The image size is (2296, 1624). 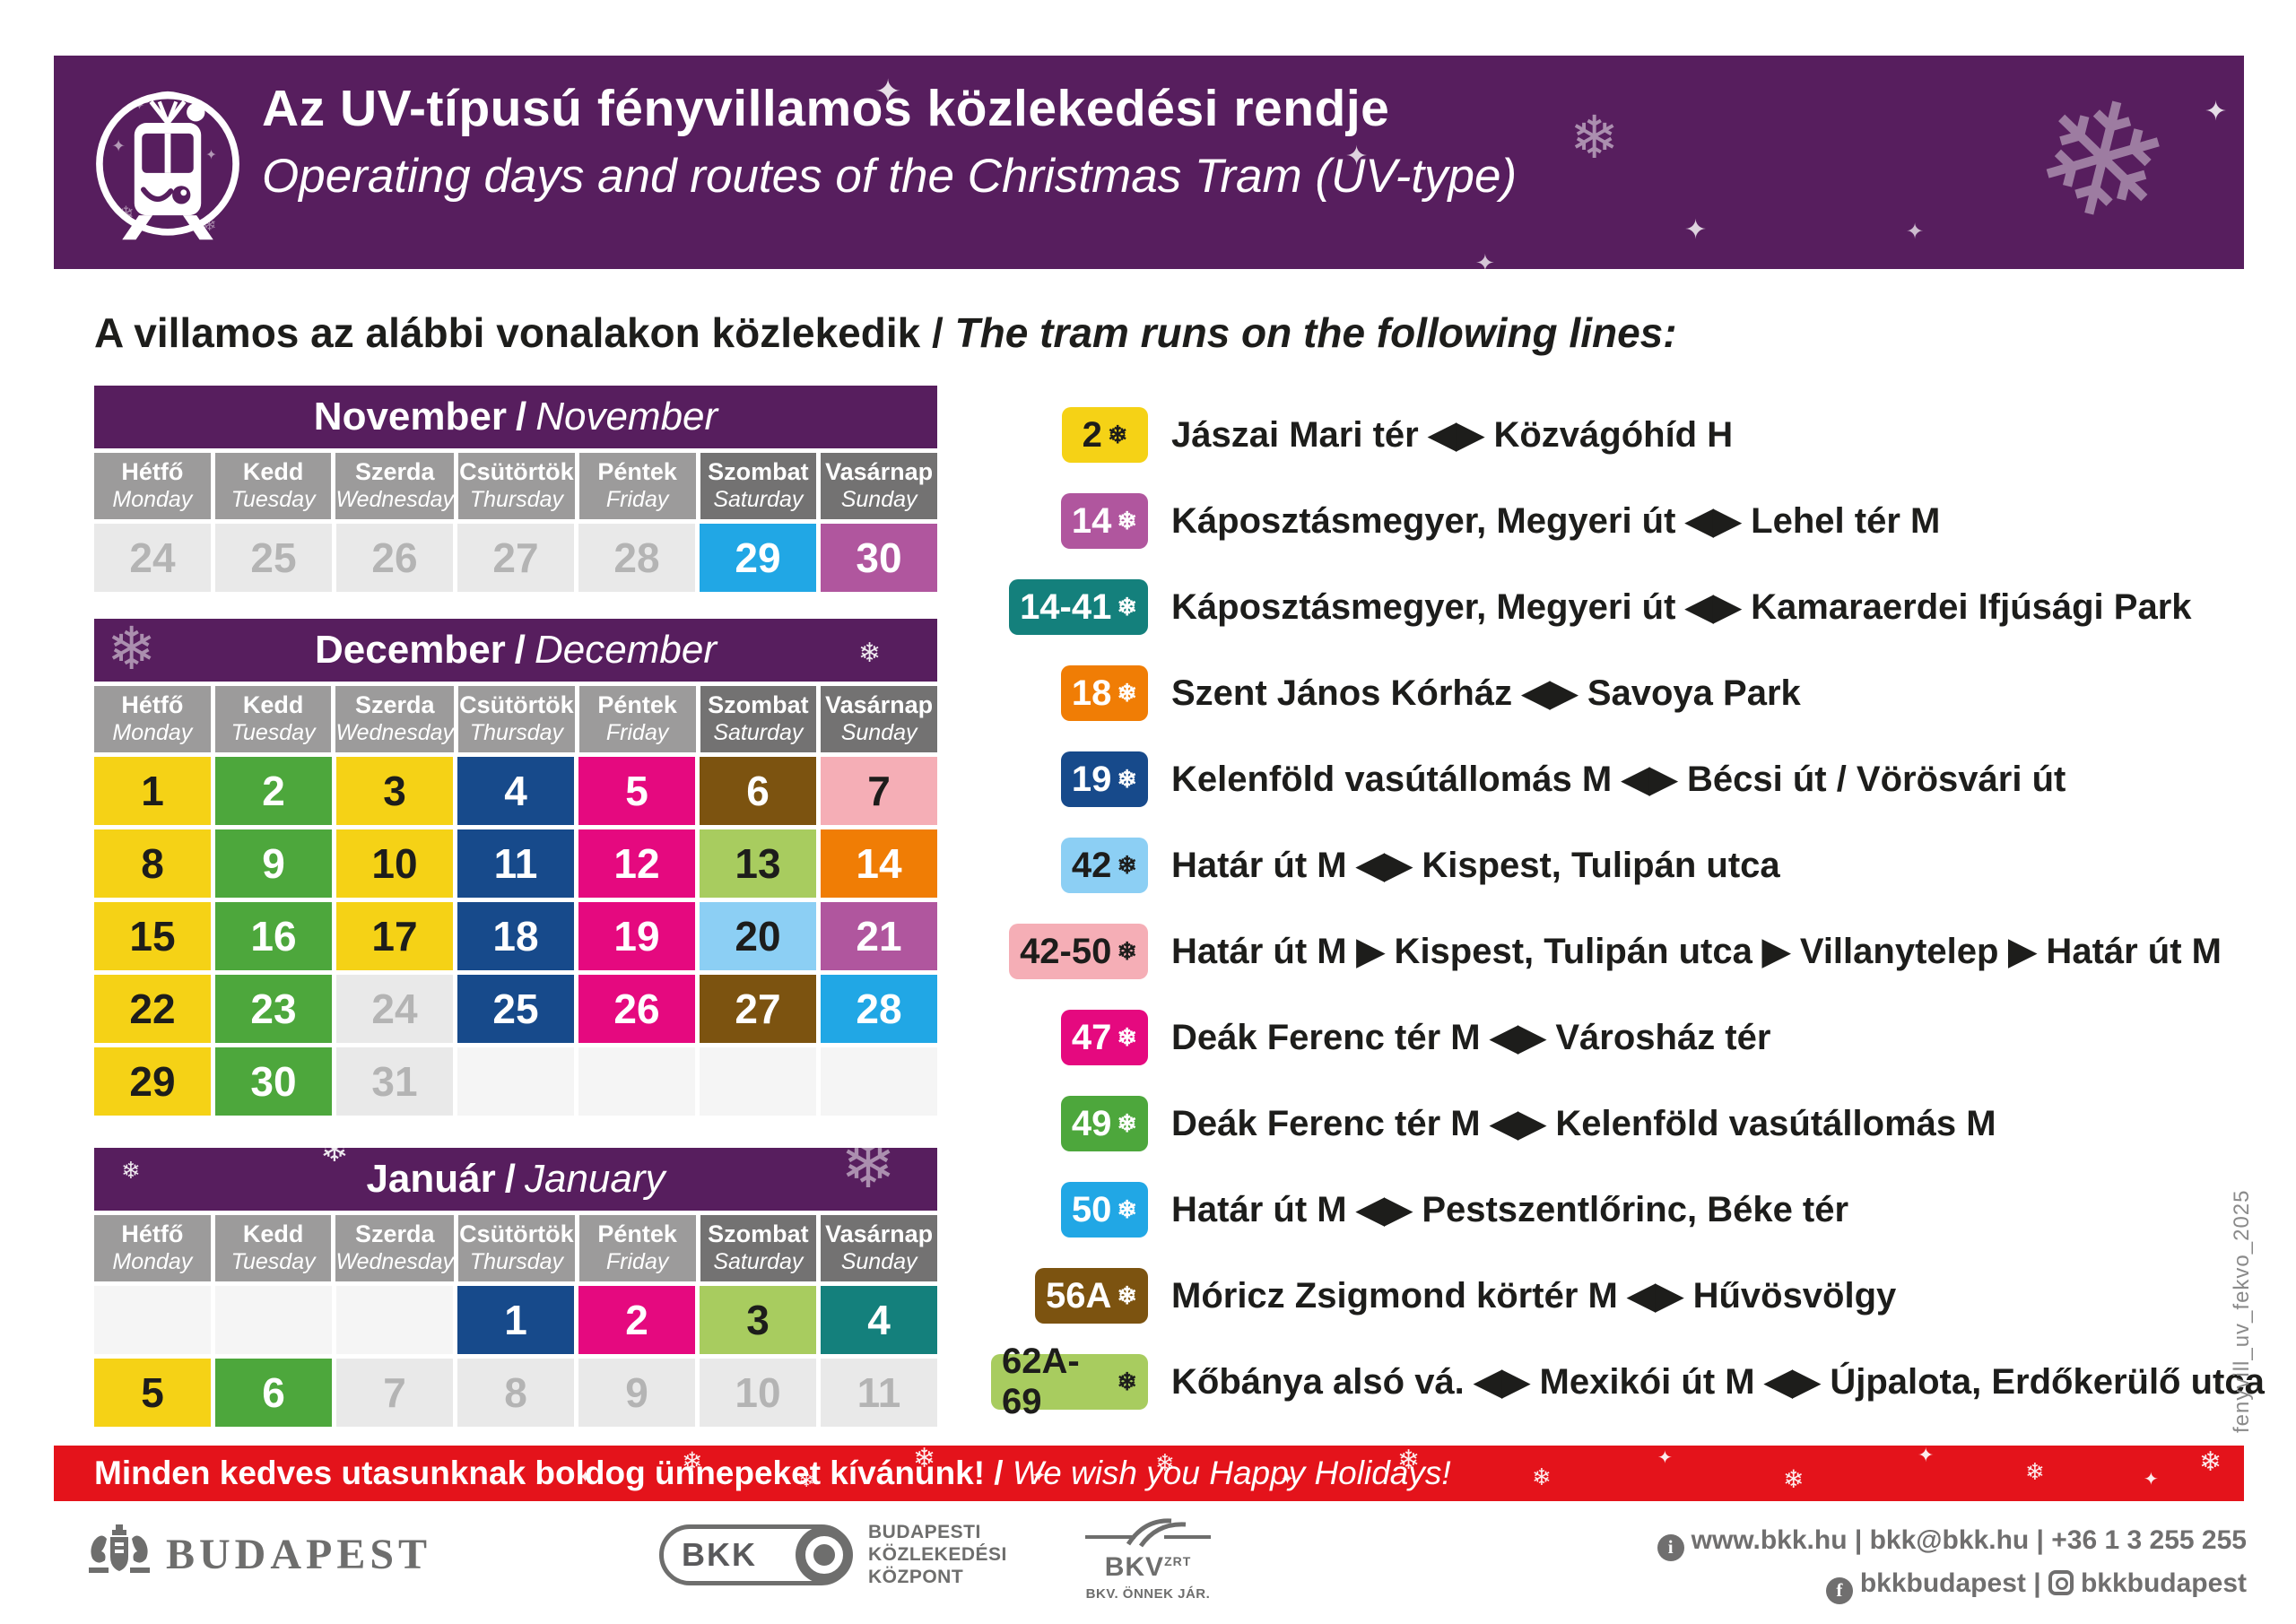 What do you see at coordinates (515, 863) in the screenshot?
I see `calendar-week-row: 8 9 10 11 12 13 14` at bounding box center [515, 863].